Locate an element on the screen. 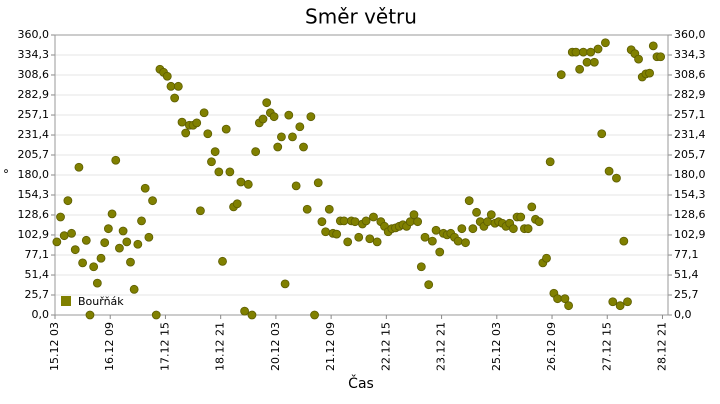  y-tick-label: 25,7 is located at coordinates (37, 294).